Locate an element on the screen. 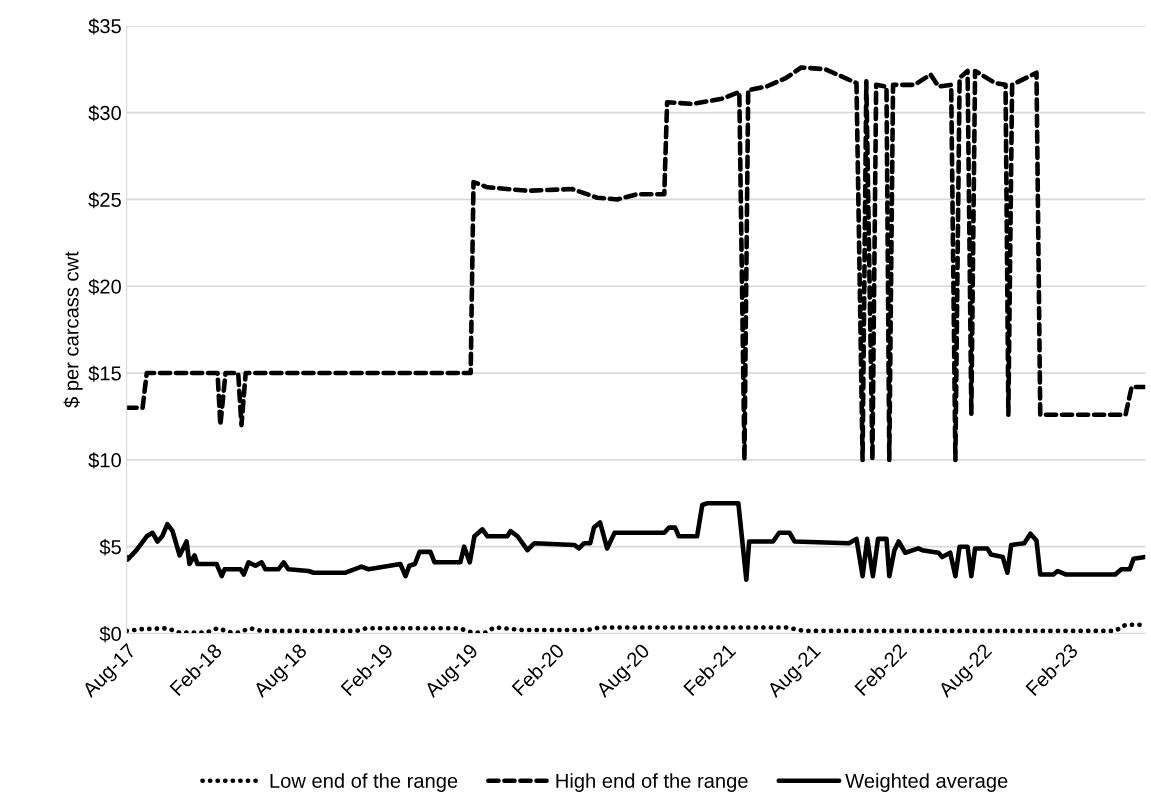  y-tick-label: $15 is located at coordinates (104, 373).